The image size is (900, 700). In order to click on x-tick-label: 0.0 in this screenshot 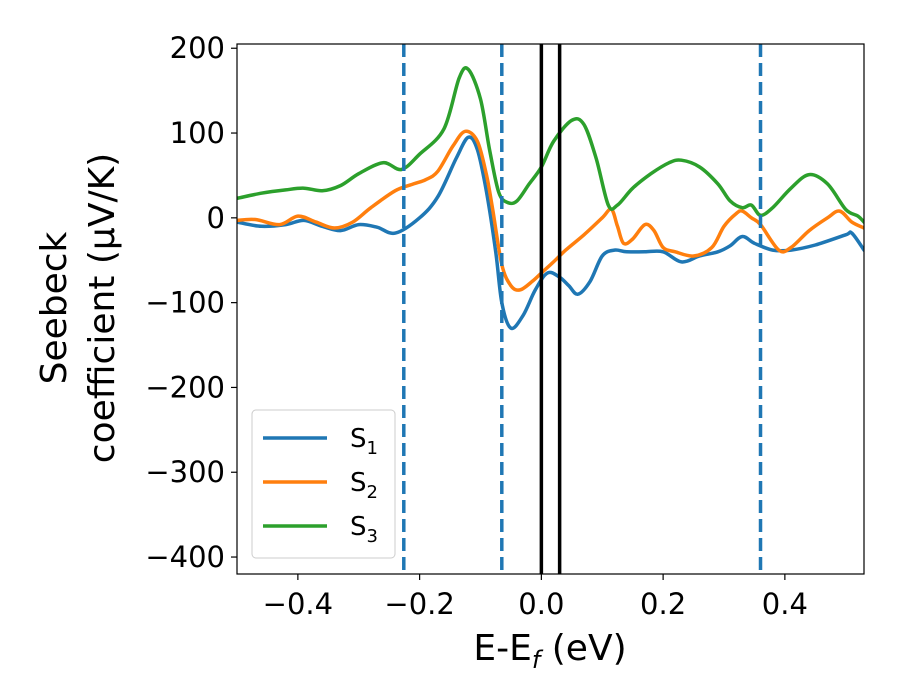, I will do `click(541, 604)`.